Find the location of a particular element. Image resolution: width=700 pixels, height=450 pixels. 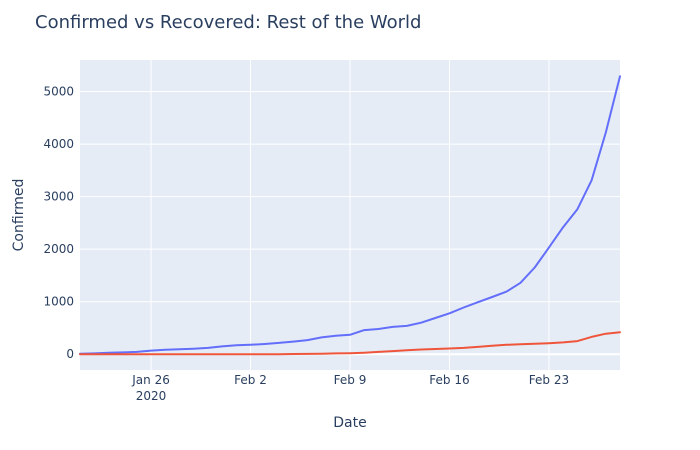

y-tick-label: 3000 is located at coordinates (58, 197).